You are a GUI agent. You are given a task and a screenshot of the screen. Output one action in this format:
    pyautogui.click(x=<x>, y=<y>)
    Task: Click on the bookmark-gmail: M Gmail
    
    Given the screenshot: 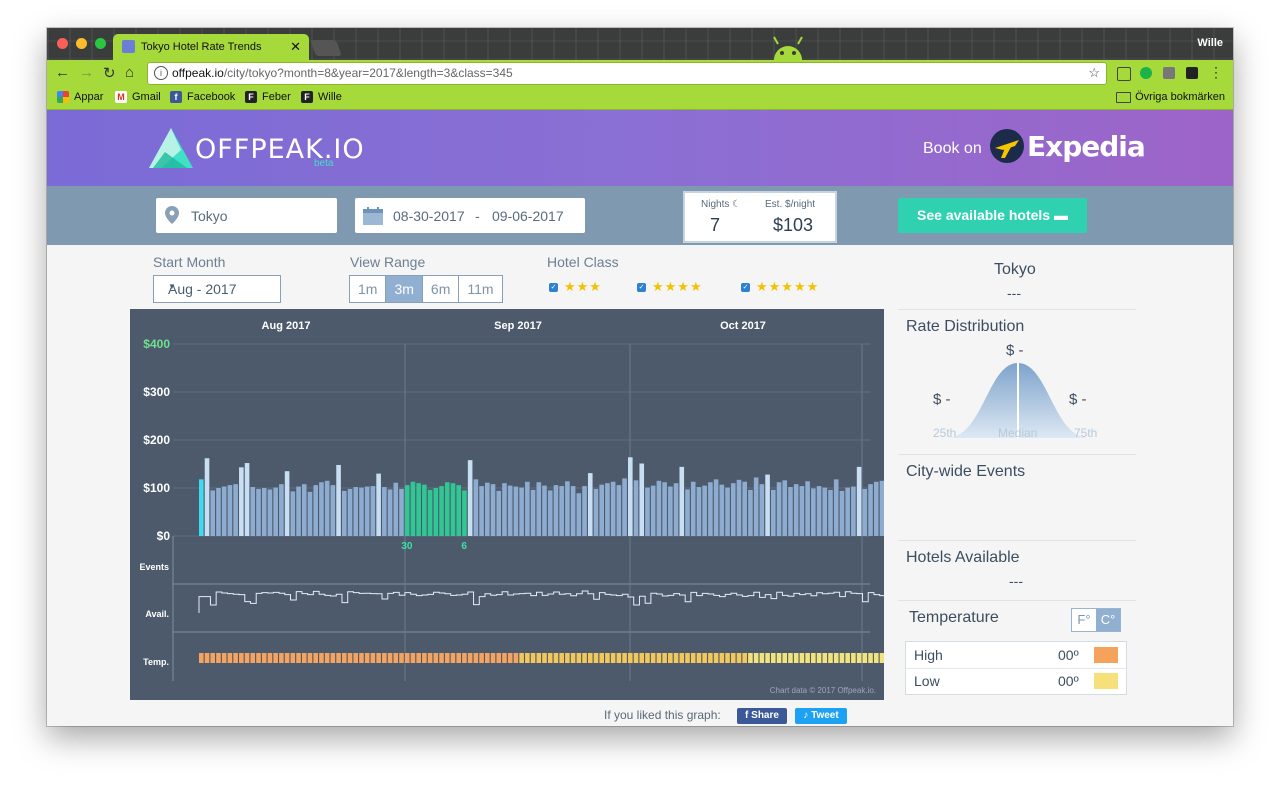 What is the action you would take?
    pyautogui.click(x=138, y=97)
    